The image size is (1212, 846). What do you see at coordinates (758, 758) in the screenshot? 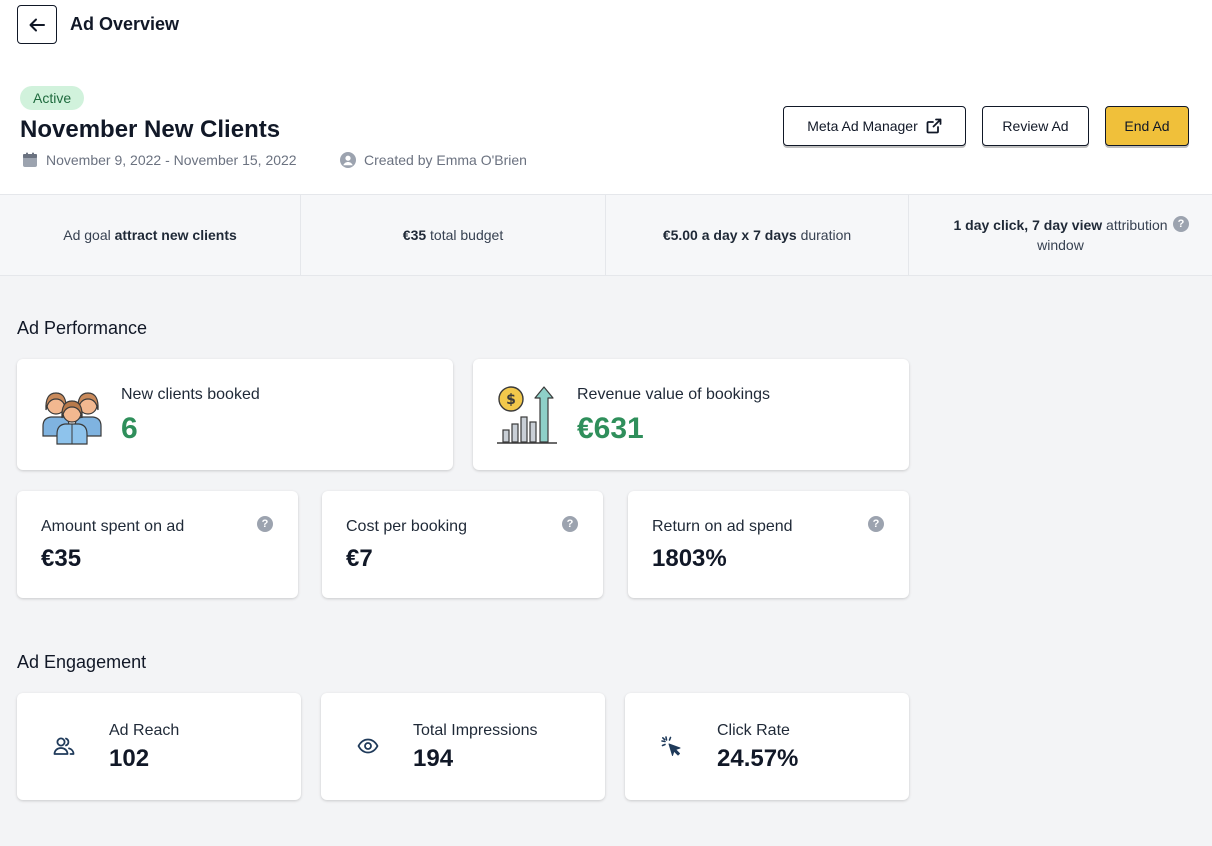
I see `click-rate-value: 24.57%` at bounding box center [758, 758].